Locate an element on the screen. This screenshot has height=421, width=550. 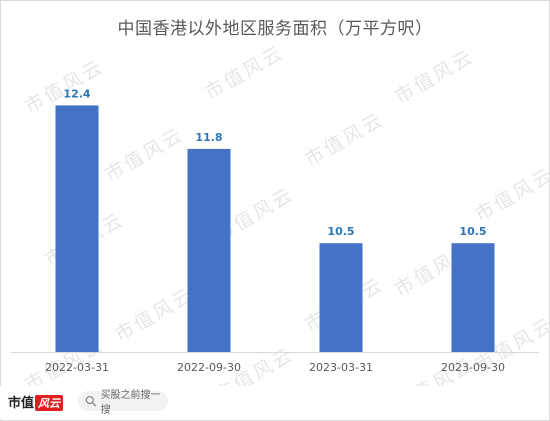
x-tick-label: 2023-03-31 is located at coordinates (341, 367).